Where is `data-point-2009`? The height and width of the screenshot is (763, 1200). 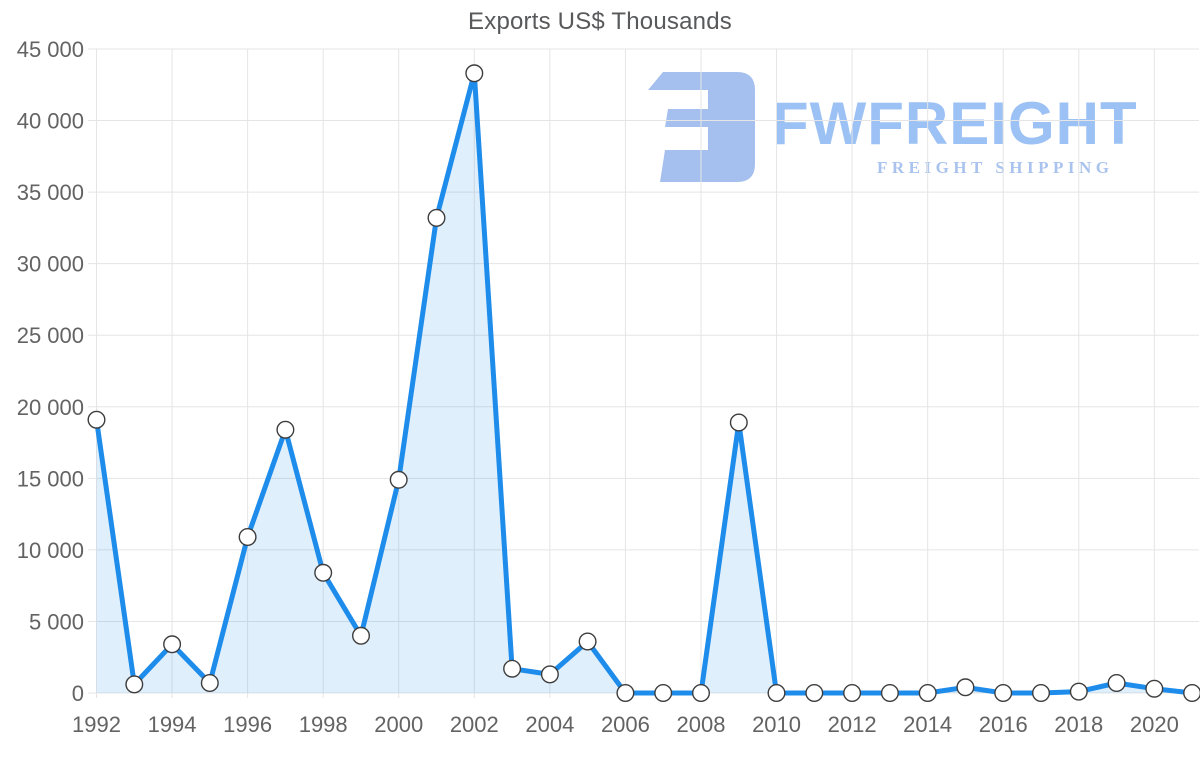 data-point-2009 is located at coordinates (738, 422).